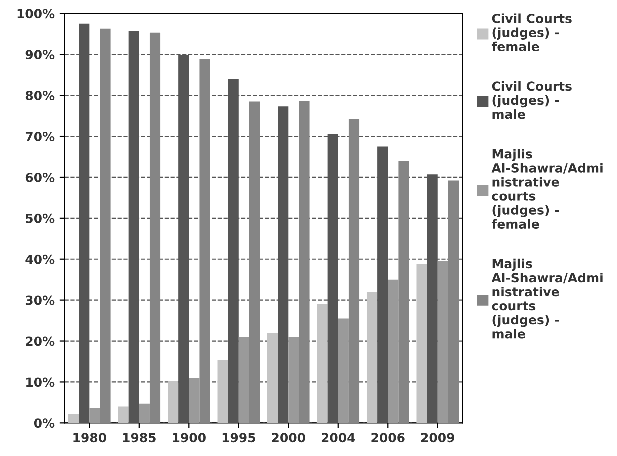 The width and height of the screenshot is (617, 456). Describe the element at coordinates (339, 438) in the screenshot. I see `x-tick-label: 2004` at that location.